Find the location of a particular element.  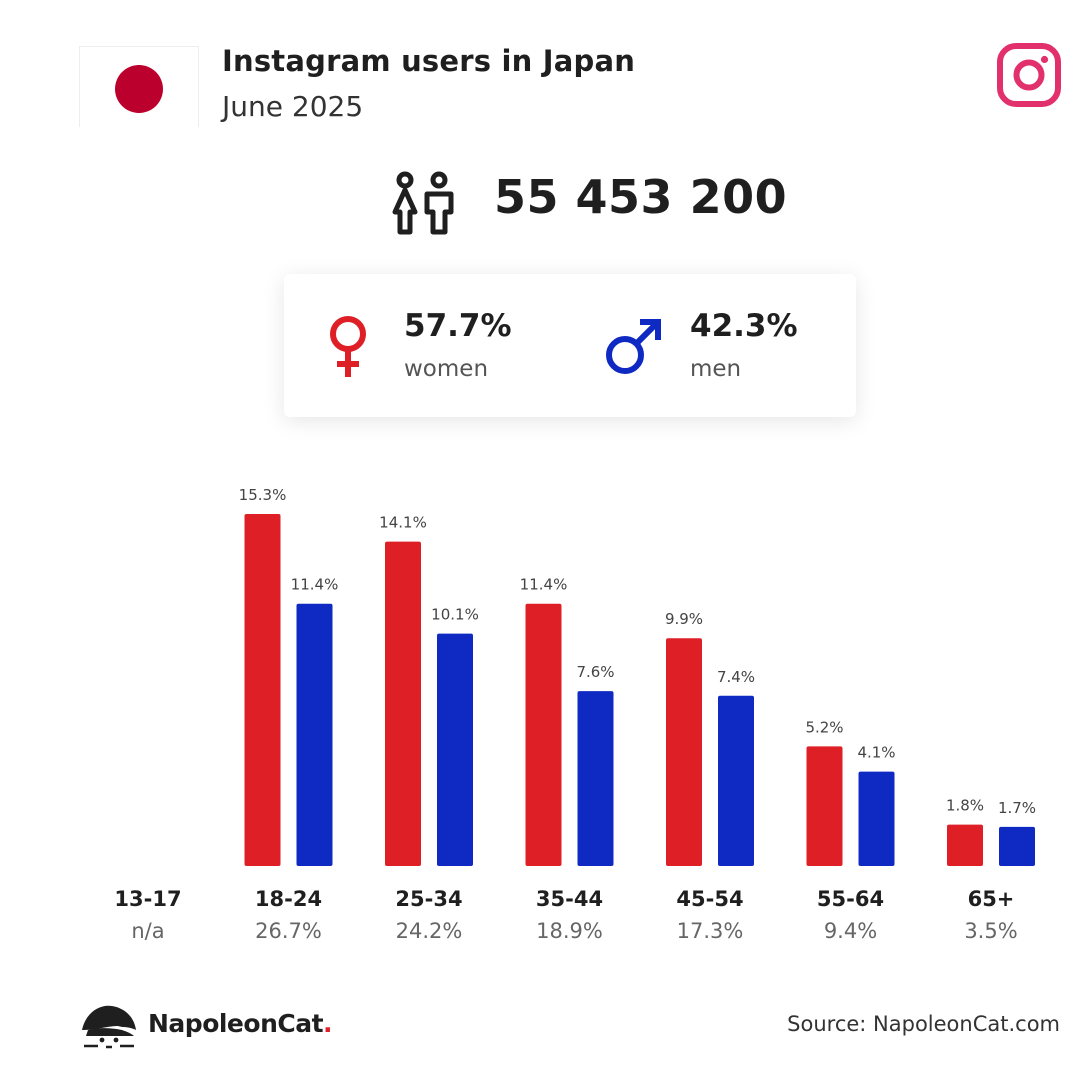

category-label-35-44: 35-44 is located at coordinates (569, 899).